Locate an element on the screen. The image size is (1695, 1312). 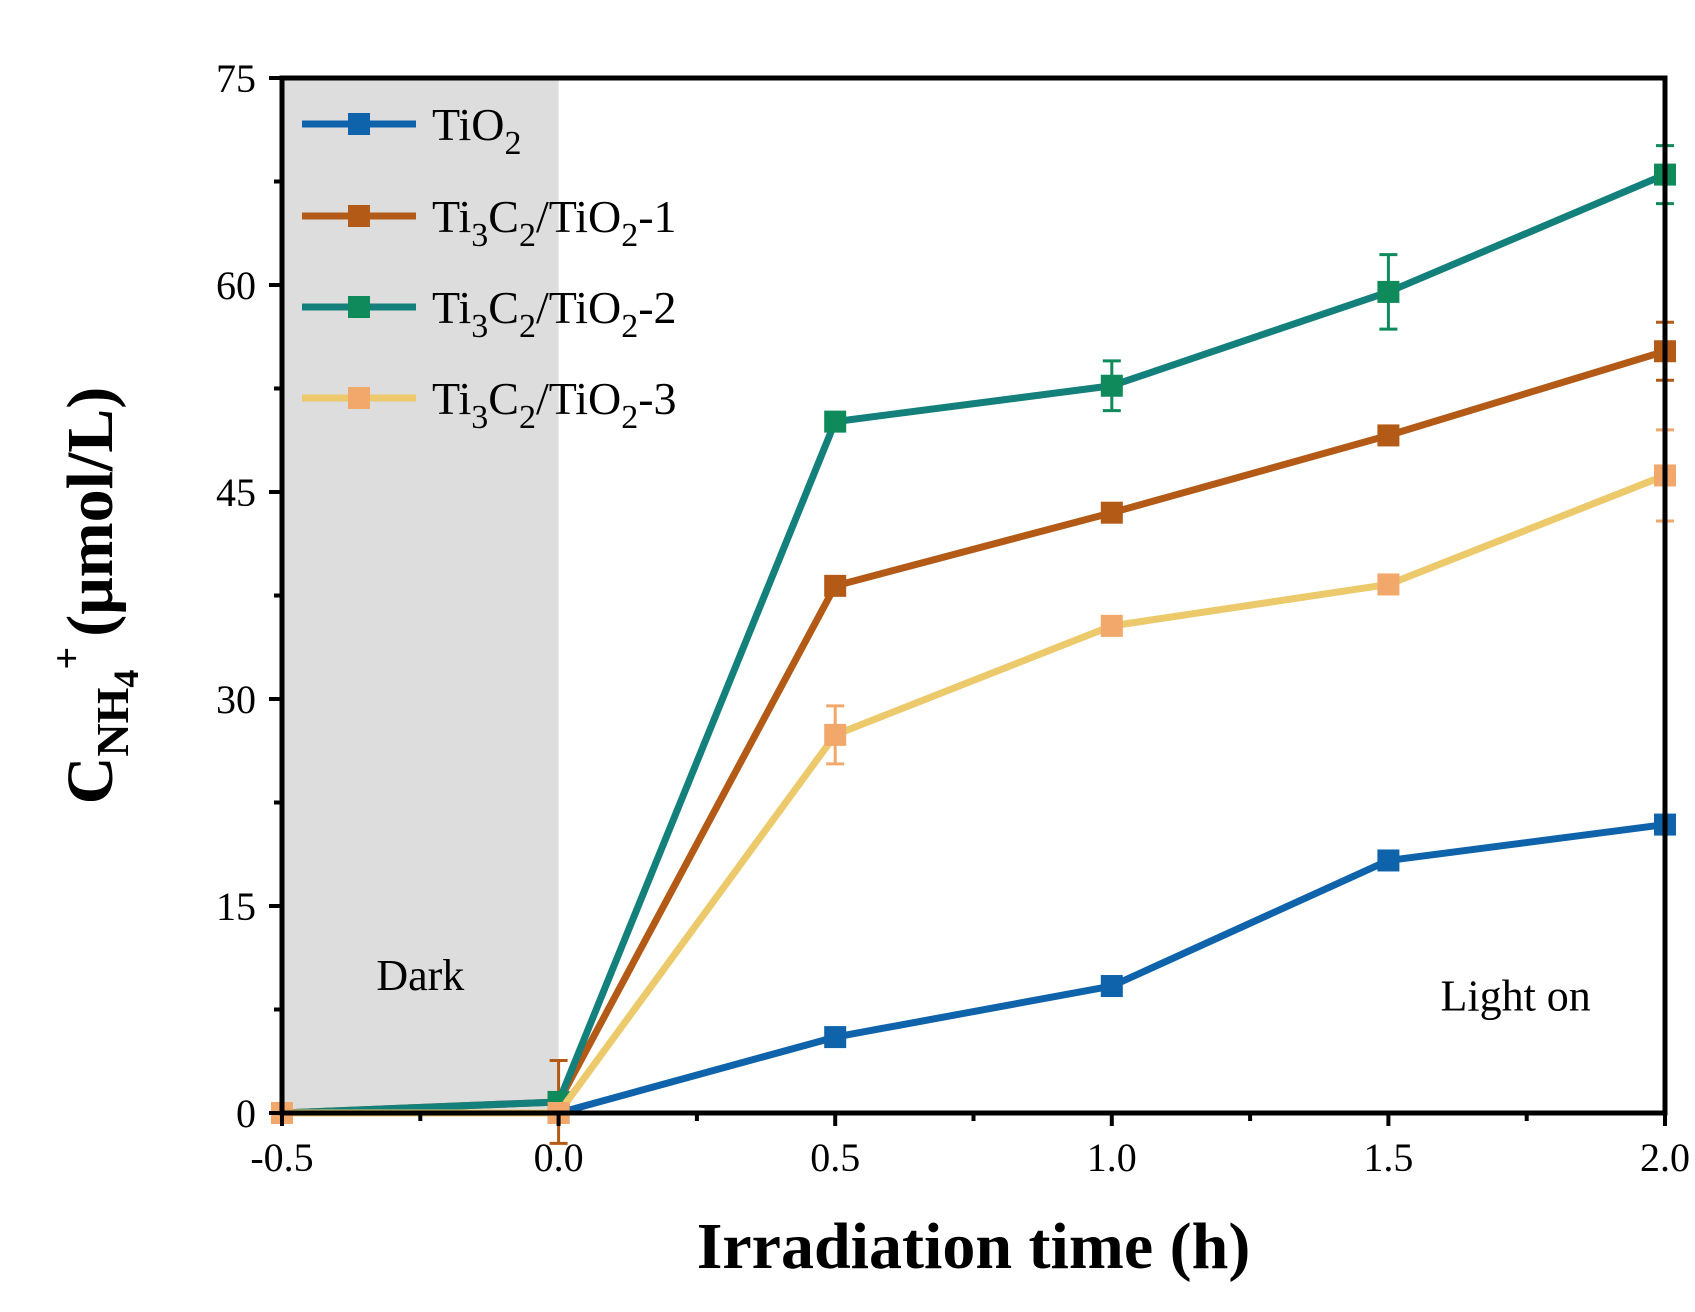
y-axis-title-sub2: 4 is located at coordinates (126, 679).